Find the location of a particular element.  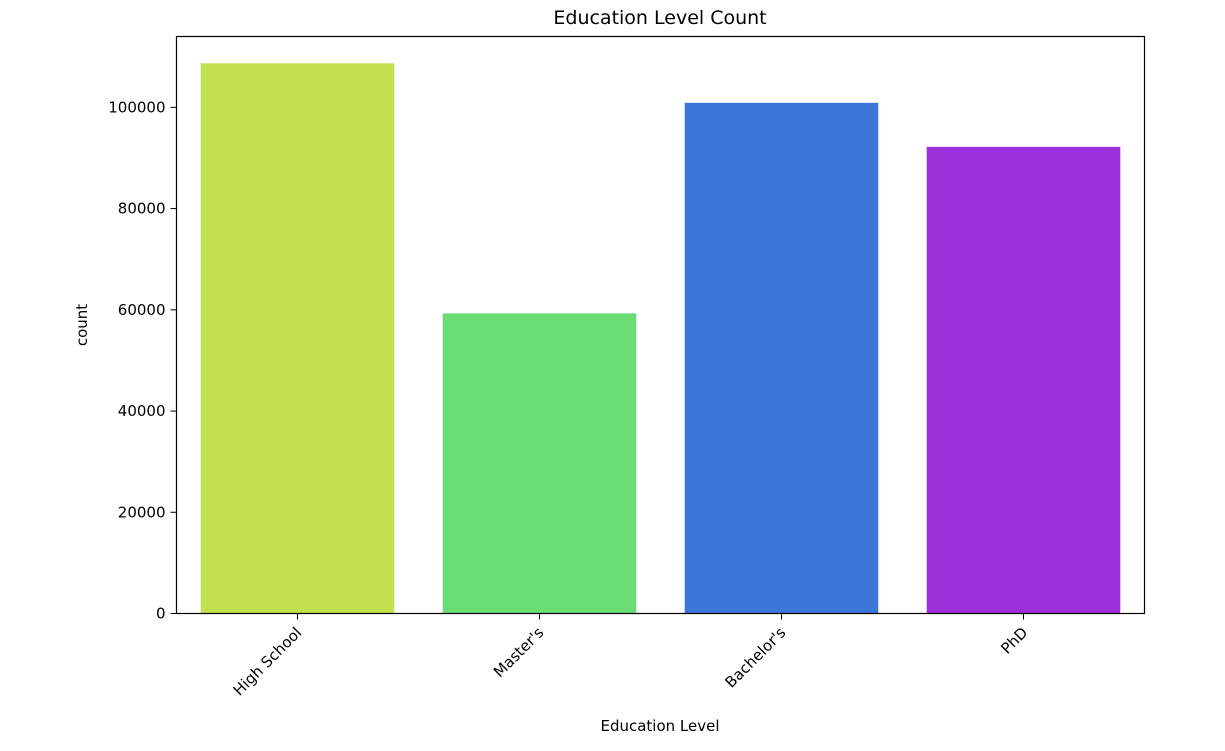

y-tick-label: 80000 is located at coordinates (142, 209).